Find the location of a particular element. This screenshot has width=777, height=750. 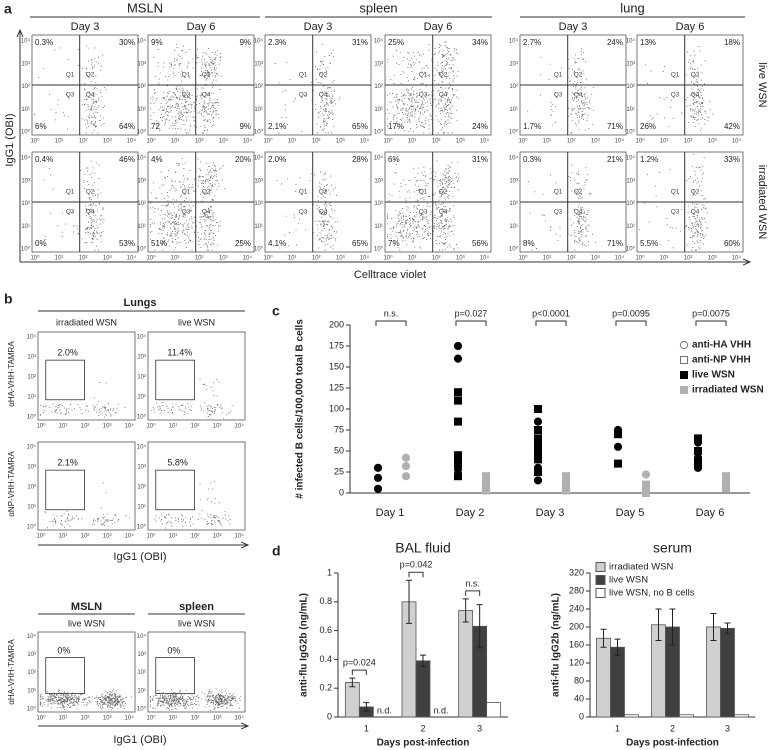

quadrant-percent: 20% is located at coordinates (243, 159).